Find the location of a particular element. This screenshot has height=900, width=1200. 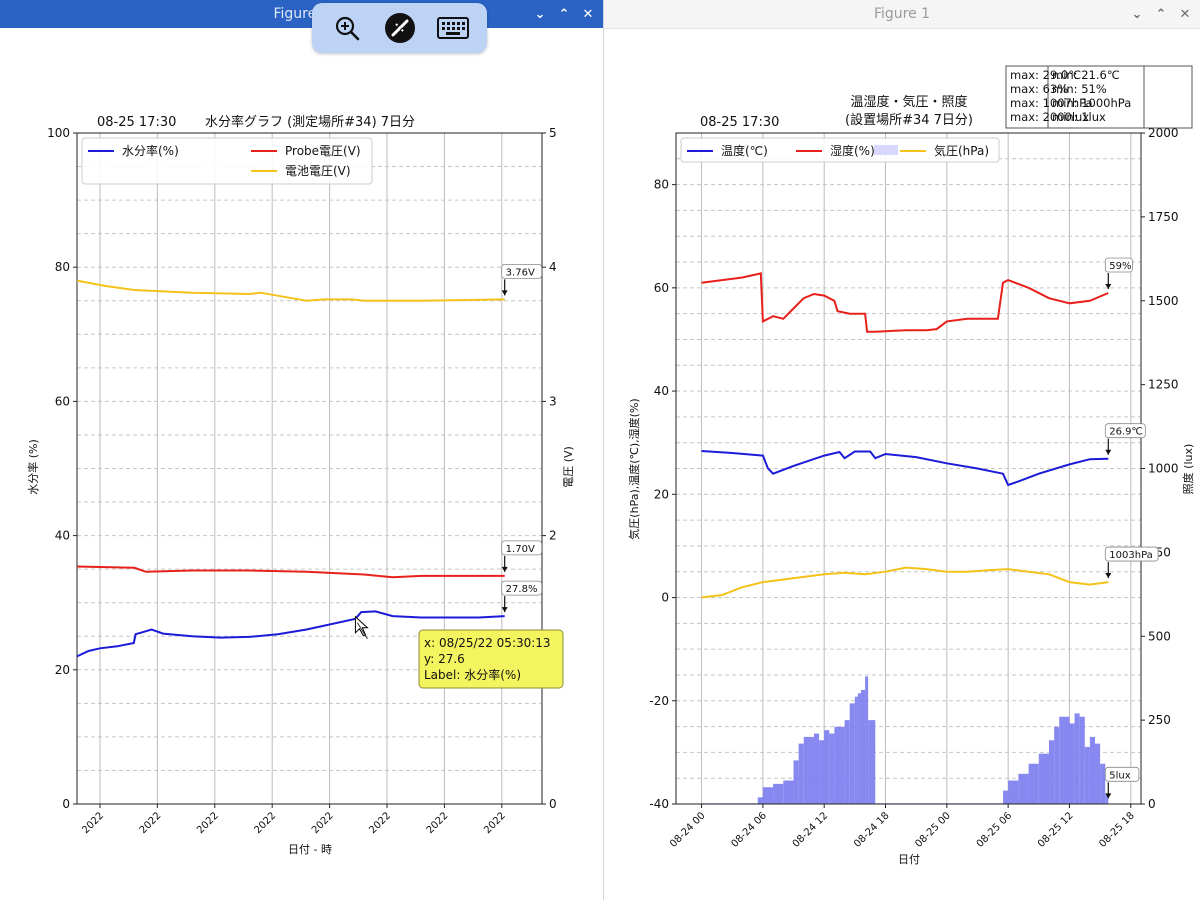

keyboard-icon is located at coordinates (453, 28).